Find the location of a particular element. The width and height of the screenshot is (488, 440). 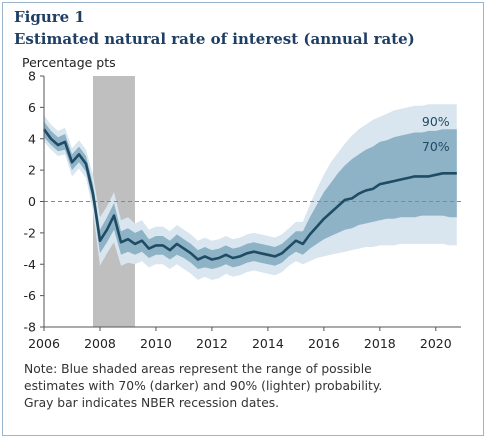

figure-label: Figure 1 is located at coordinates (49, 17).